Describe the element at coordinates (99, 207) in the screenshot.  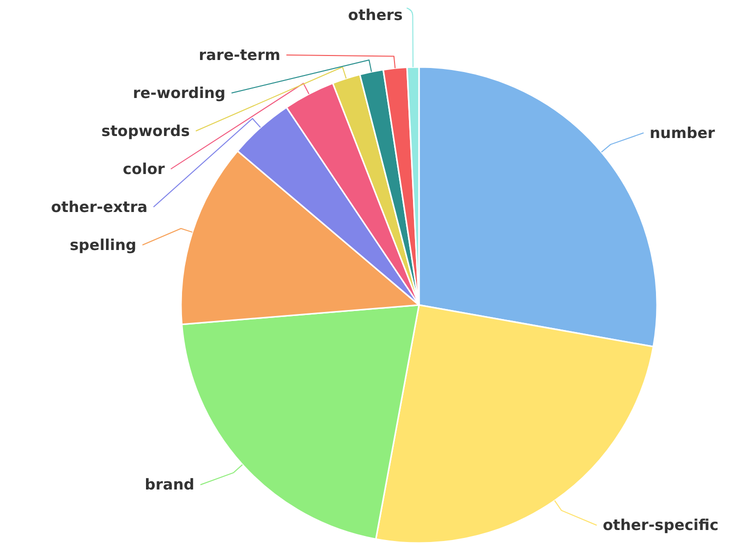
I see `slice-label: other-extra` at that location.